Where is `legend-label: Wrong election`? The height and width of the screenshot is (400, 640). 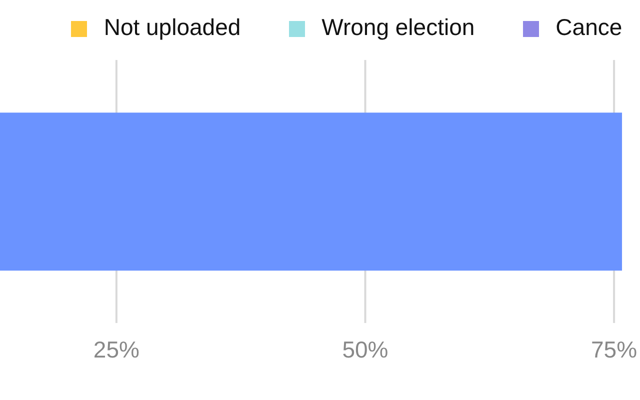 legend-label: Wrong election is located at coordinates (398, 27).